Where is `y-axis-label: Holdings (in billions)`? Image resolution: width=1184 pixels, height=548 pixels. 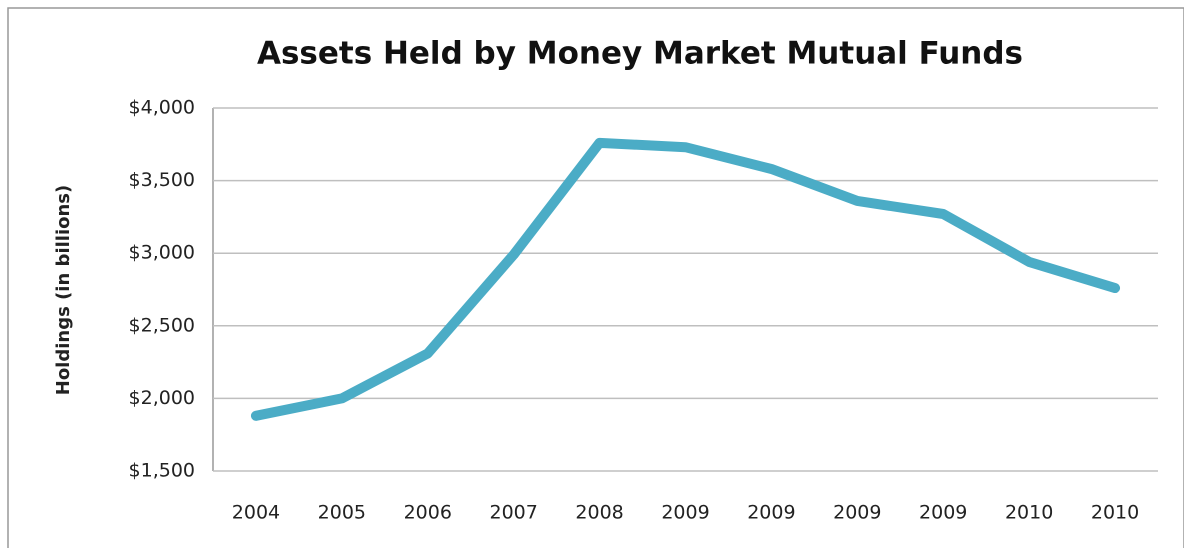 y-axis-label: Holdings (in billions) is located at coordinates (63, 290).